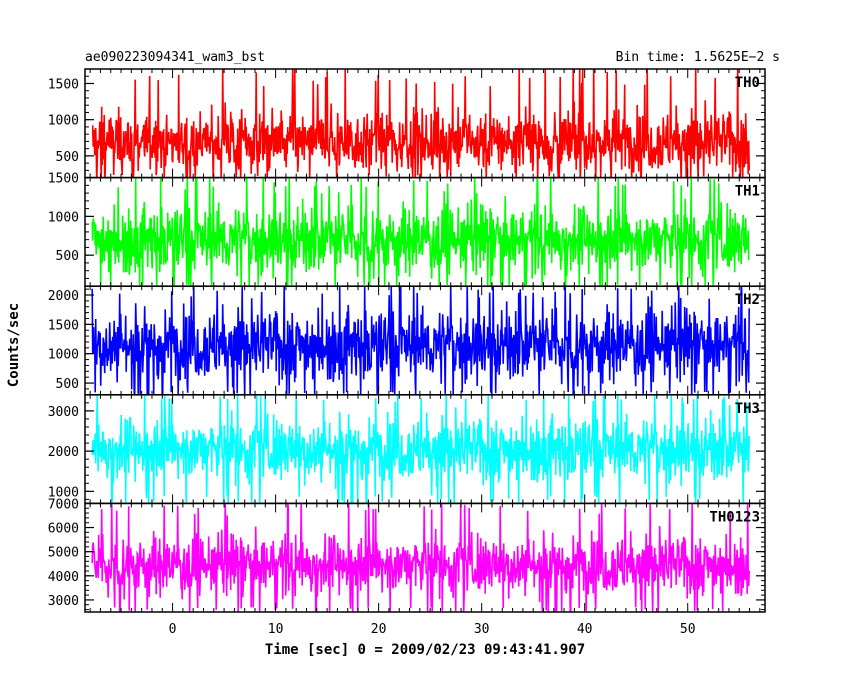 This screenshot has height=680, width=850. I want to click on panel-th3: 1000 2000 3000 TH3, so click(407, 449).